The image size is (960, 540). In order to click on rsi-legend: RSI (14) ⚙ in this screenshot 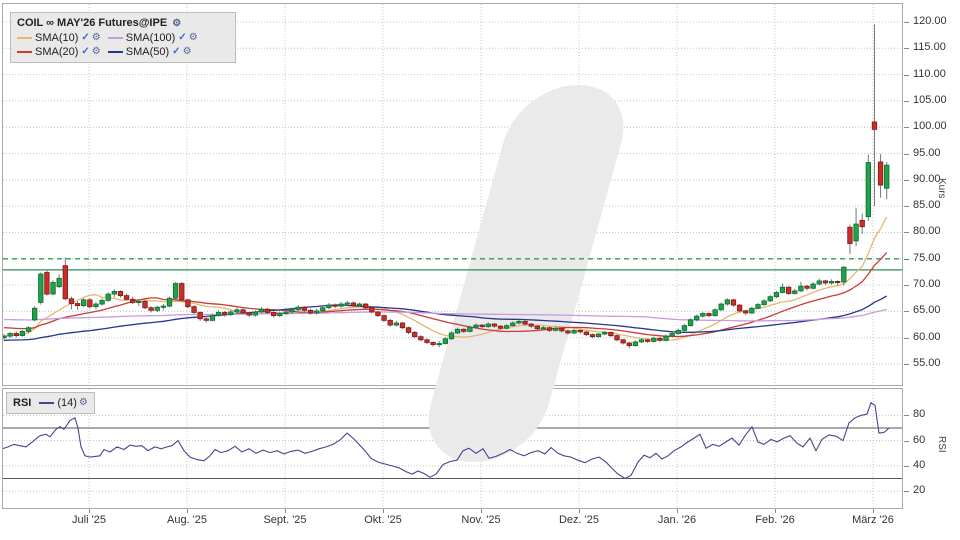, I will do `click(50, 403)`.